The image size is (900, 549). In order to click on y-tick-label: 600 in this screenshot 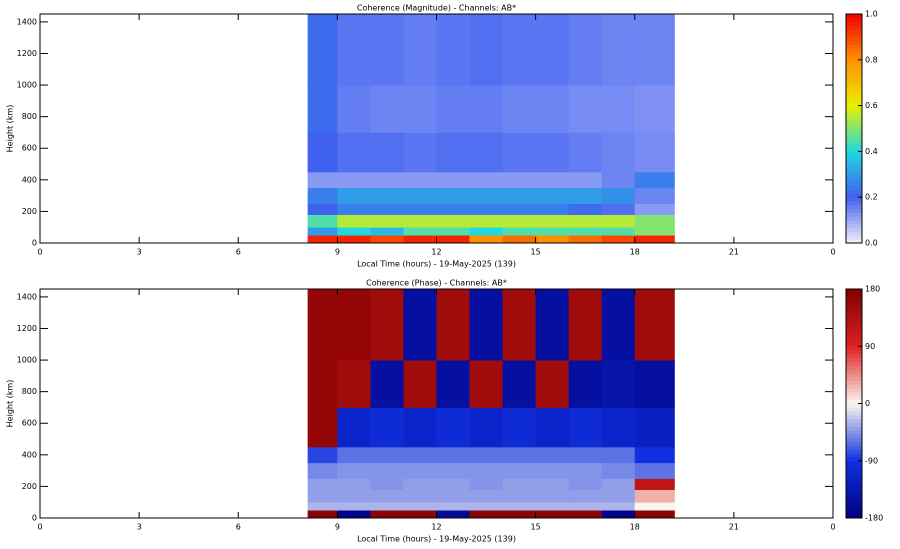, I will do `click(29, 423)`.